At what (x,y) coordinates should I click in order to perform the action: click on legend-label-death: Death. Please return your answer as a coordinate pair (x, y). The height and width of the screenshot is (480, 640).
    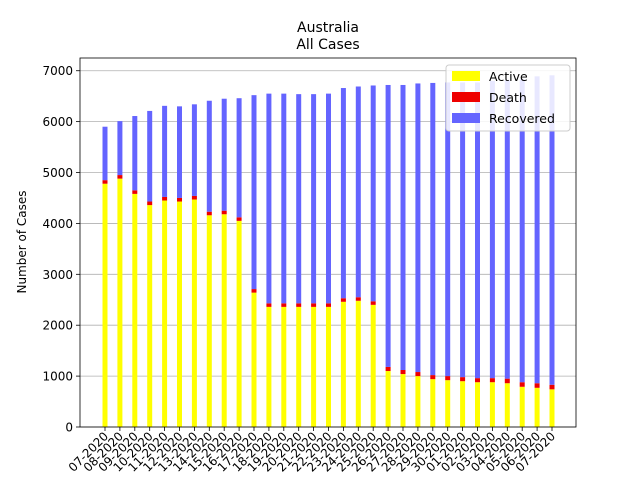
    Looking at the image, I should click on (508, 97).